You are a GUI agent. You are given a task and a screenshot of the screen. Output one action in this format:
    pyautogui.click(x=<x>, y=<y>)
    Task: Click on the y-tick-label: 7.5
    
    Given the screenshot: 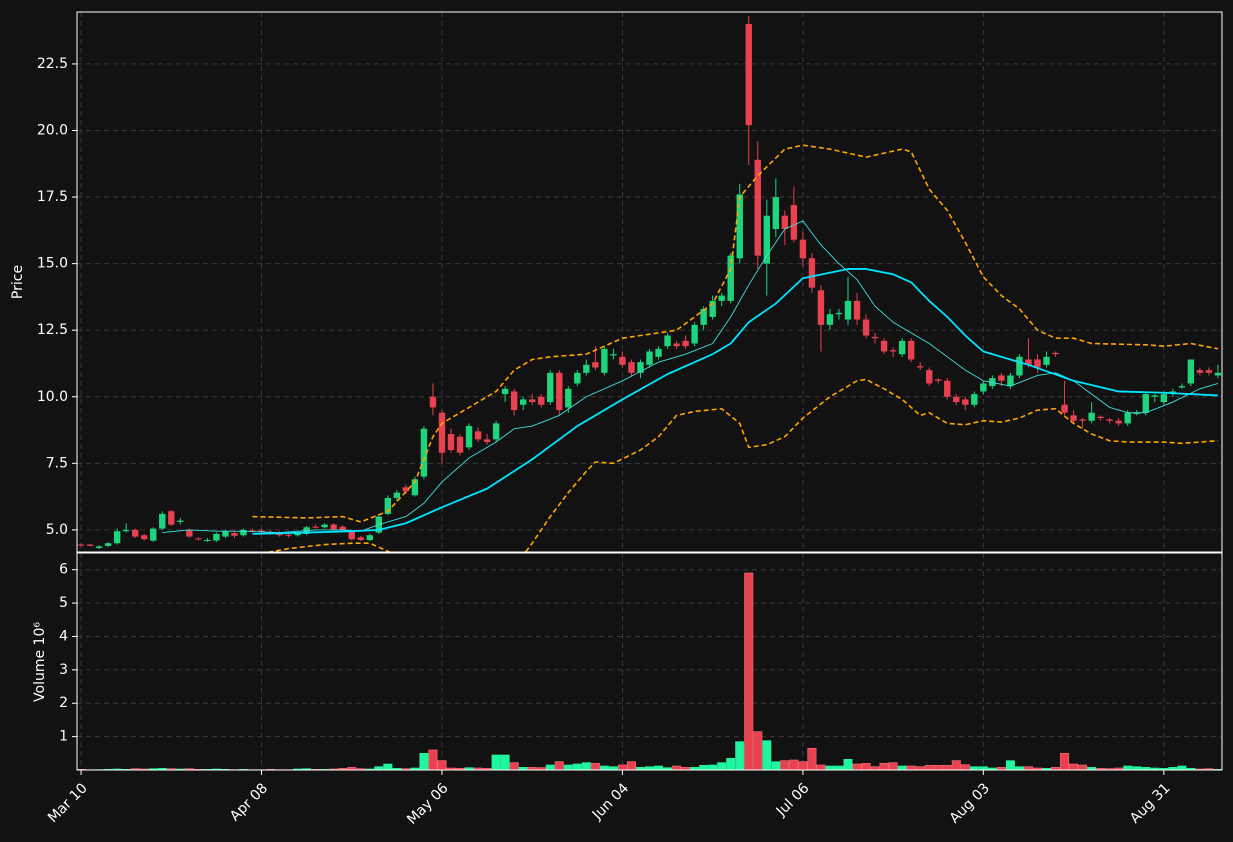 What is the action you would take?
    pyautogui.click(x=57, y=463)
    